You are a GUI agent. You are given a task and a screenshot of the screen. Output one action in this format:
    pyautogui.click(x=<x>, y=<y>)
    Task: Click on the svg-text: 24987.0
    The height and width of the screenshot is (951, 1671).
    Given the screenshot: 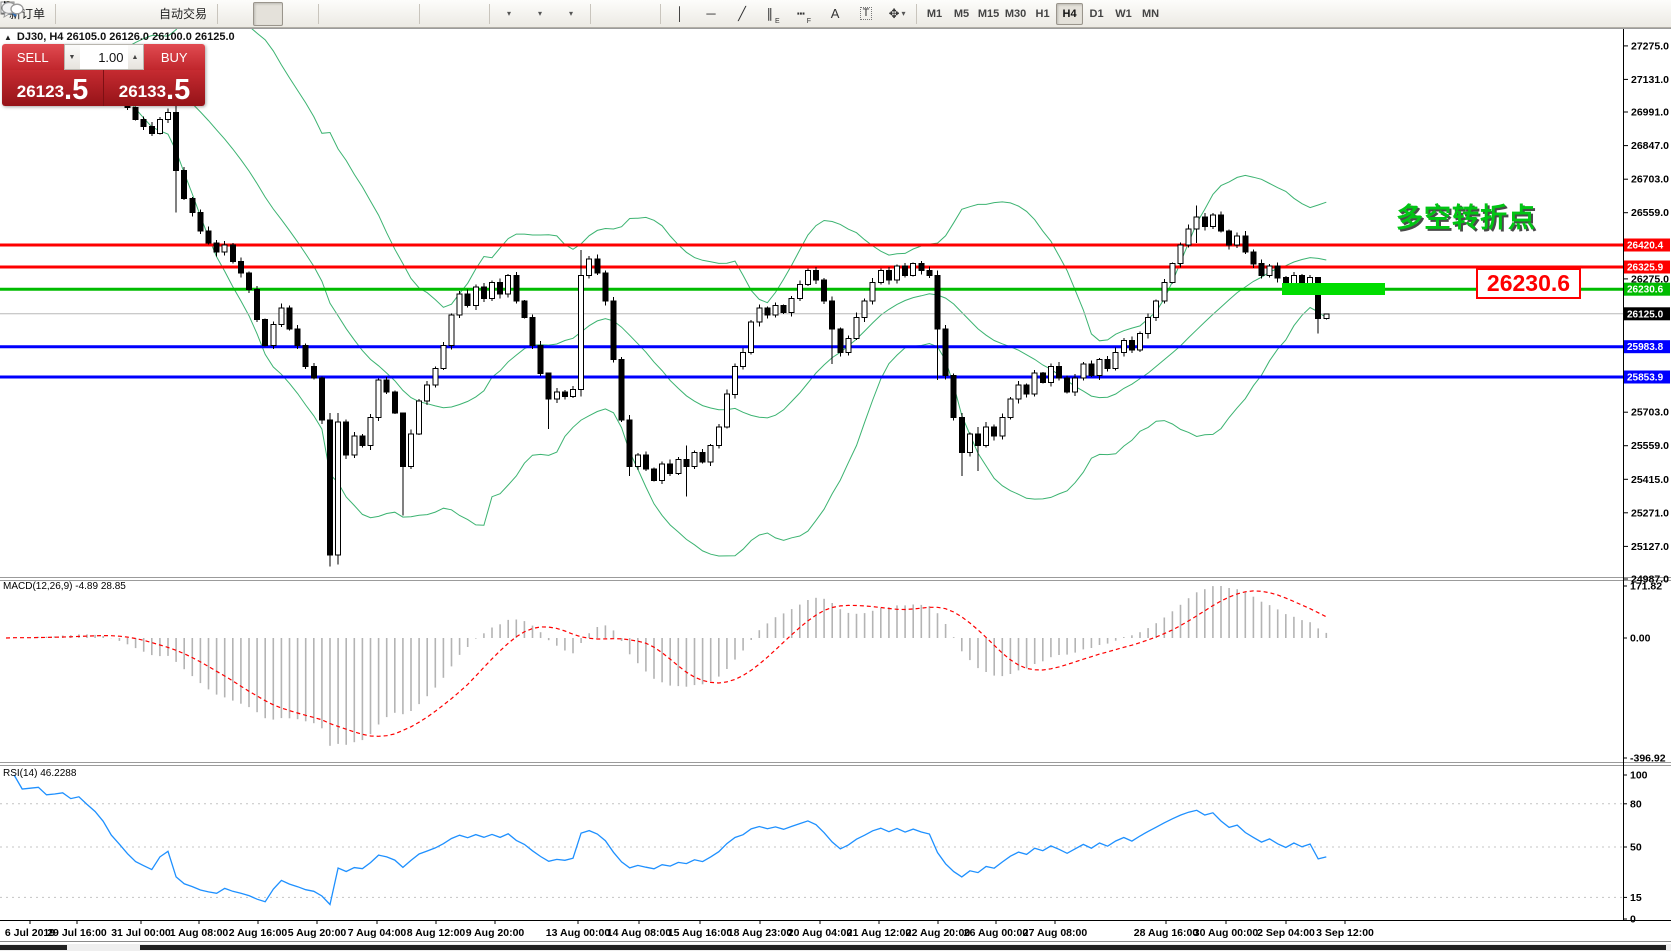 What is the action you would take?
    pyautogui.click(x=1650, y=580)
    